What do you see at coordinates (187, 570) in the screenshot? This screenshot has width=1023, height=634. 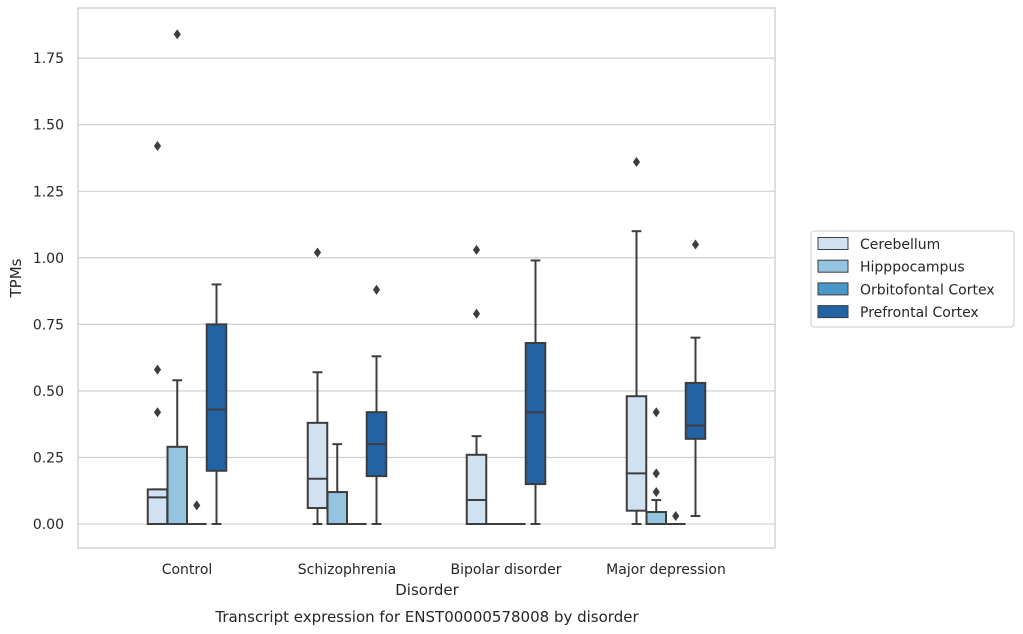 I see `x-tick-label: Control` at bounding box center [187, 570].